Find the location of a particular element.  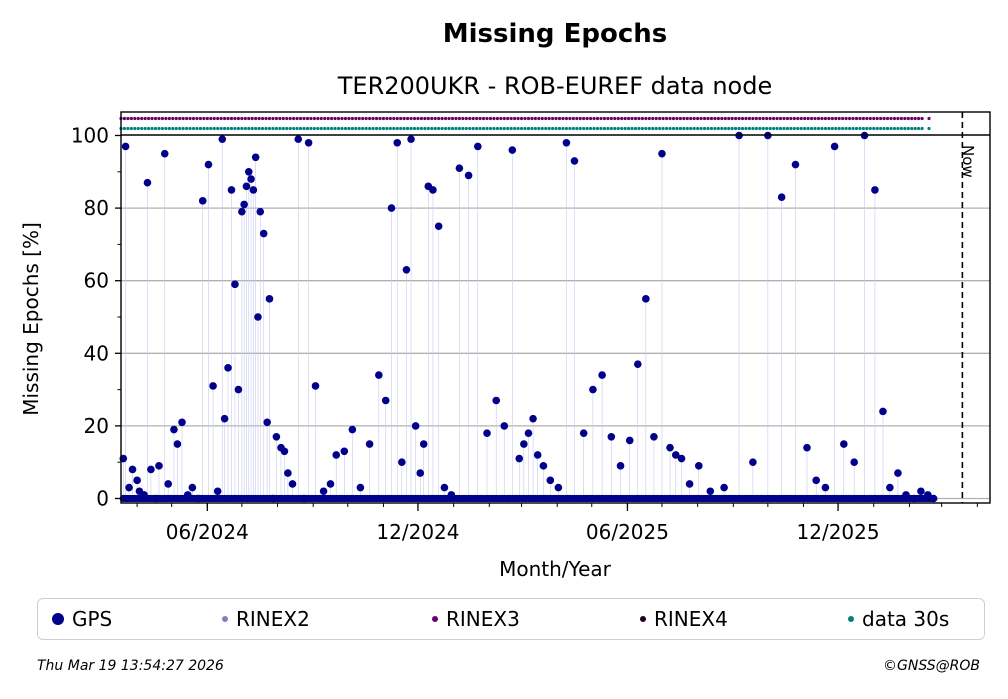

data-30s-marker-icon is located at coordinates (851, 619).